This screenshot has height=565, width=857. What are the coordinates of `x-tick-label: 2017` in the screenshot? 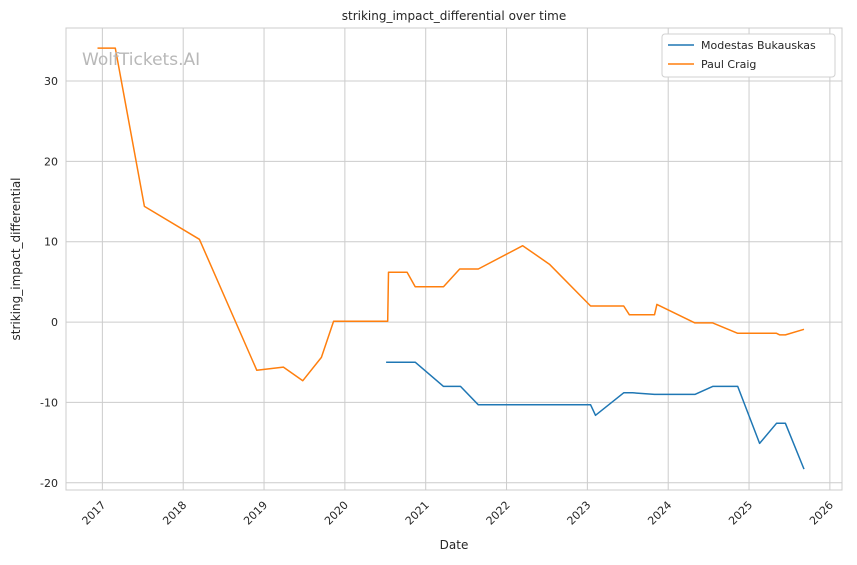 It's located at (94, 513).